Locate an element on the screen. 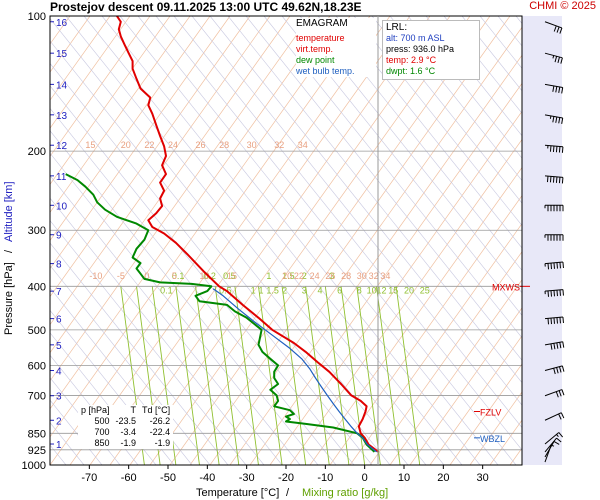 This screenshot has width=600, height=500. legend-item-wet-bulb: wet bulb temp. is located at coordinates (325, 71).